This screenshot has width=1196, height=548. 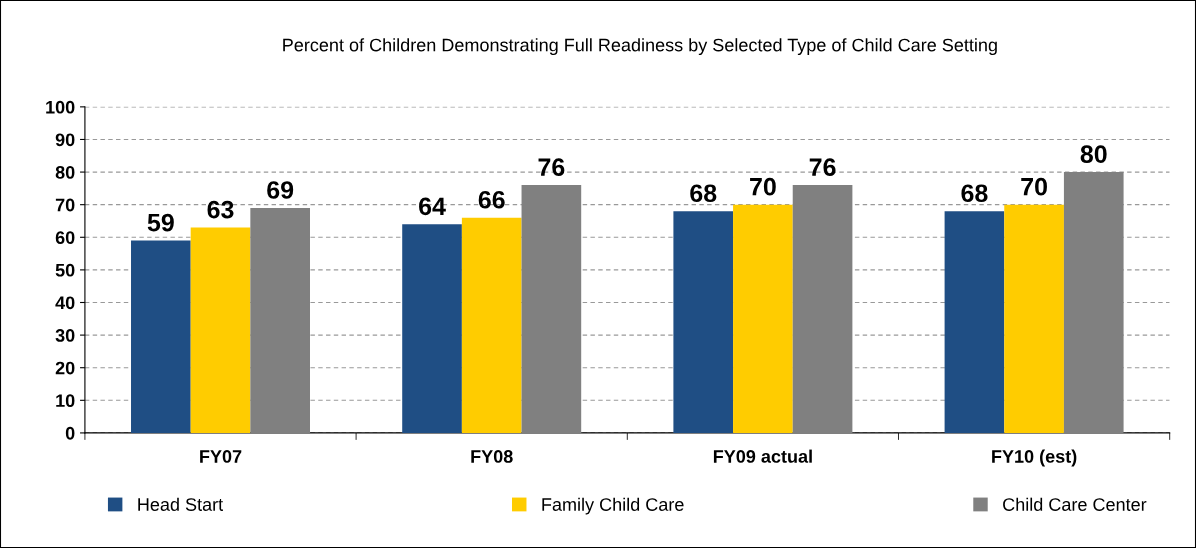 I want to click on y-tick-label: 10, so click(x=65, y=401).